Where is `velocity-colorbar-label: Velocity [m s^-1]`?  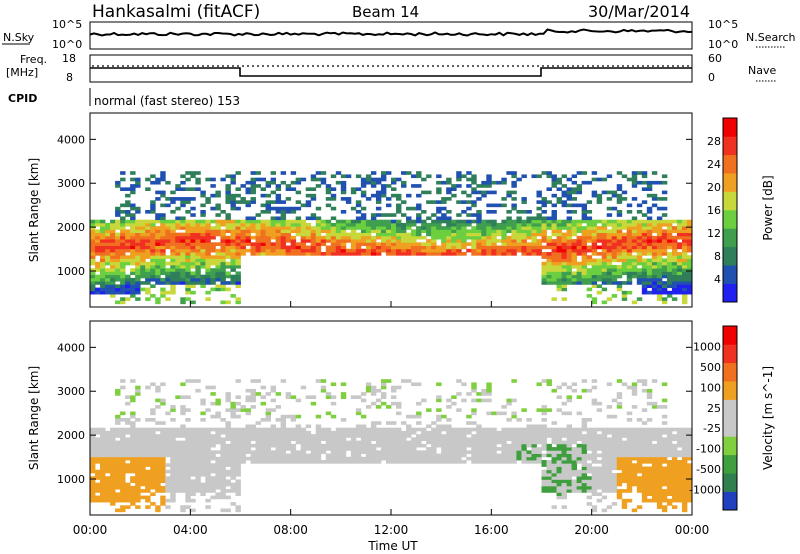
velocity-colorbar-label: Velocity [m s^-1] is located at coordinates (768, 418).